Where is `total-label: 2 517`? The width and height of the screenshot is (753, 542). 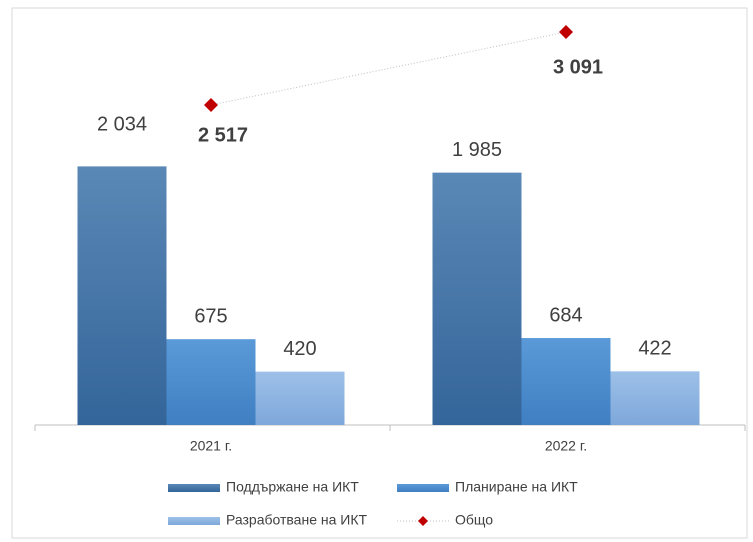
total-label: 2 517 is located at coordinates (223, 135).